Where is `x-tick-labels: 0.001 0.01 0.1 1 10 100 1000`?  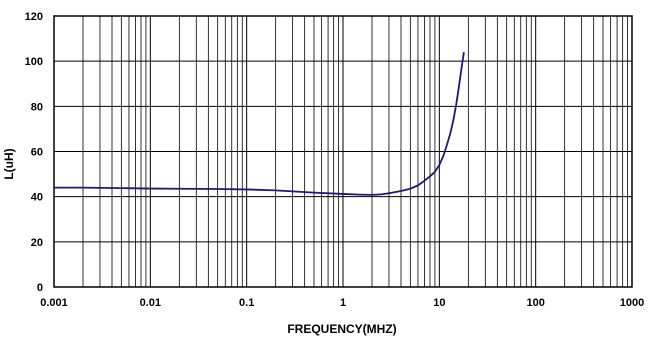 x-tick-labels: 0.001 0.01 0.1 1 10 100 1000 is located at coordinates (342, 303).